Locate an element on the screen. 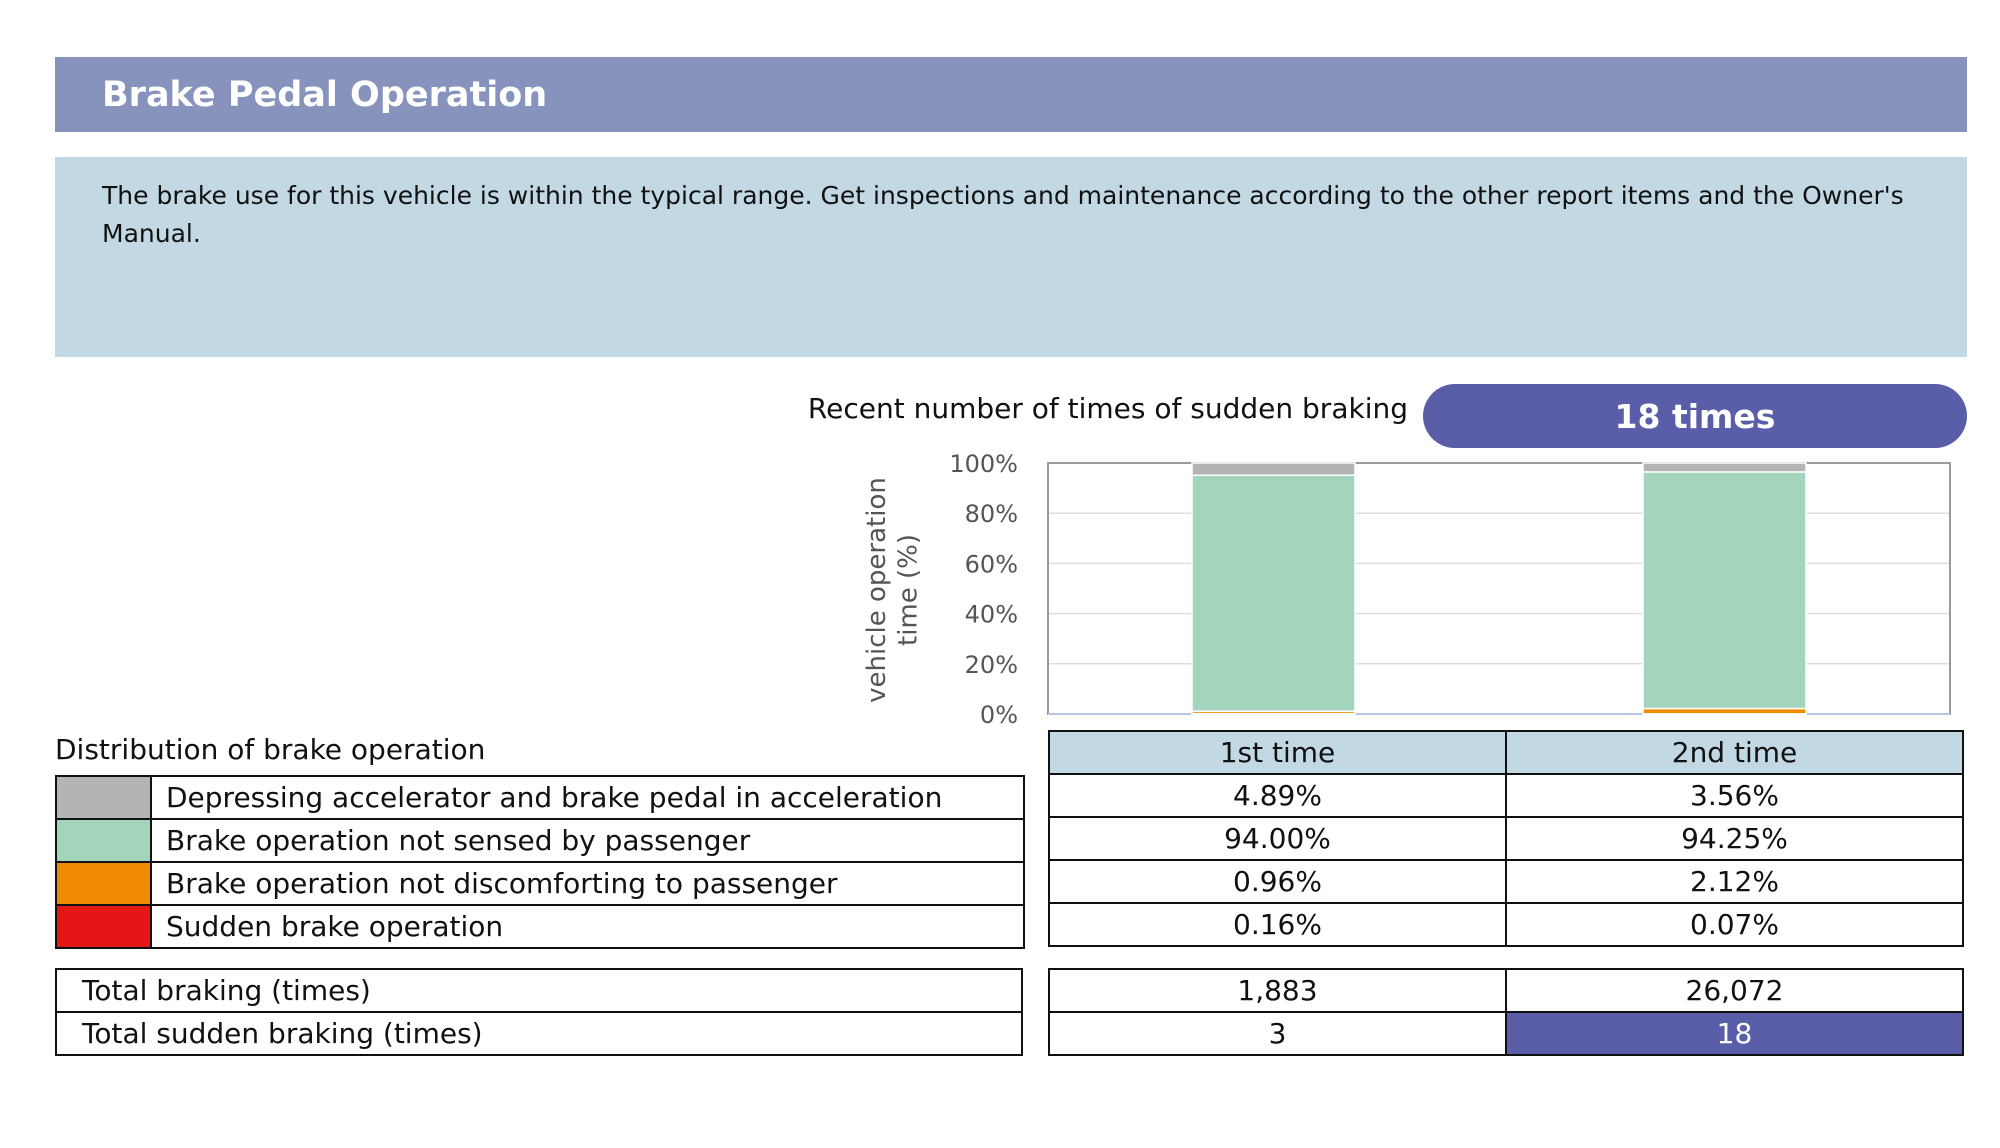  table-row: 0.96% 2.12% is located at coordinates (1506, 881).